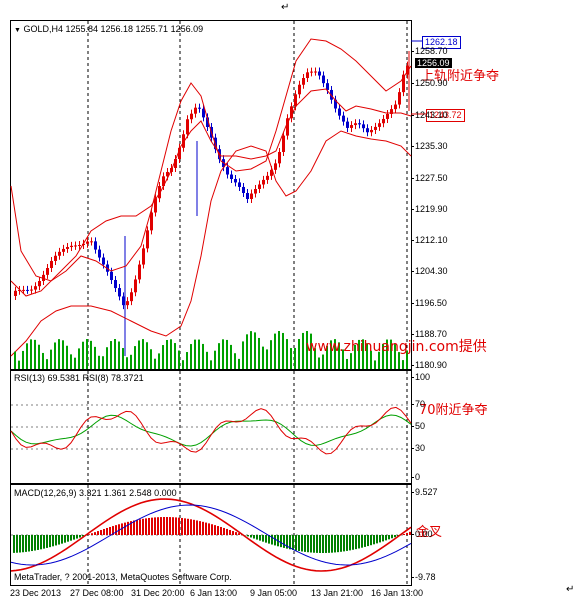 The image size is (586, 604). Describe the element at coordinates (95, 493) in the screenshot. I see `macd-header: MACD(12,26,9) 3.321 1.361 2.548 0.000` at that location.